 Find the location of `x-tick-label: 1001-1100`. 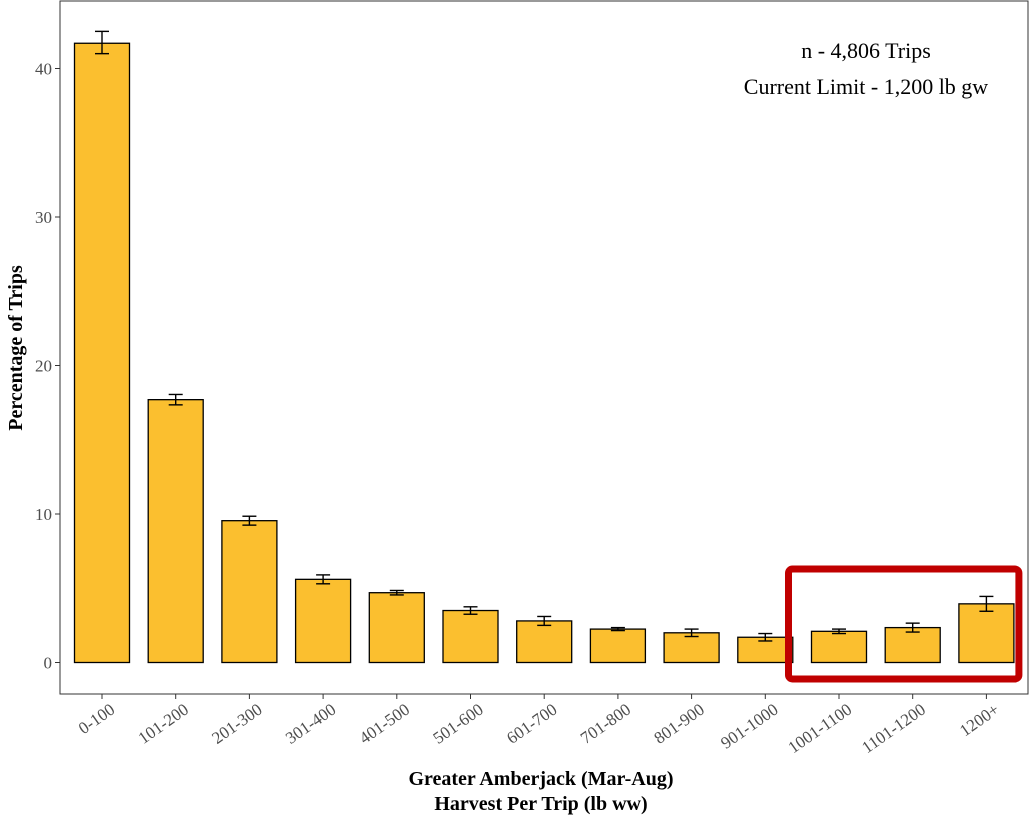

x-tick-label: 1001-1100 is located at coordinates (820, 728).